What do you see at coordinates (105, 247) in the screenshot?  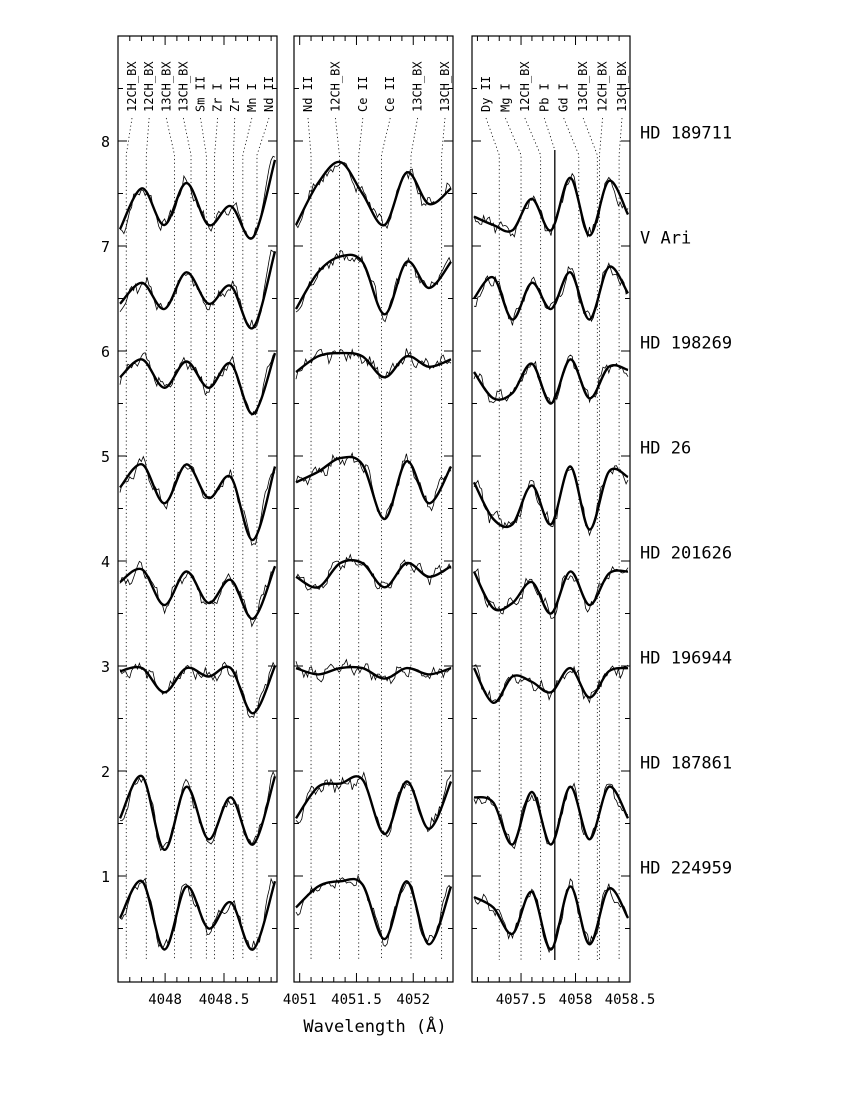 I see `y-tick-label: 7` at bounding box center [105, 247].